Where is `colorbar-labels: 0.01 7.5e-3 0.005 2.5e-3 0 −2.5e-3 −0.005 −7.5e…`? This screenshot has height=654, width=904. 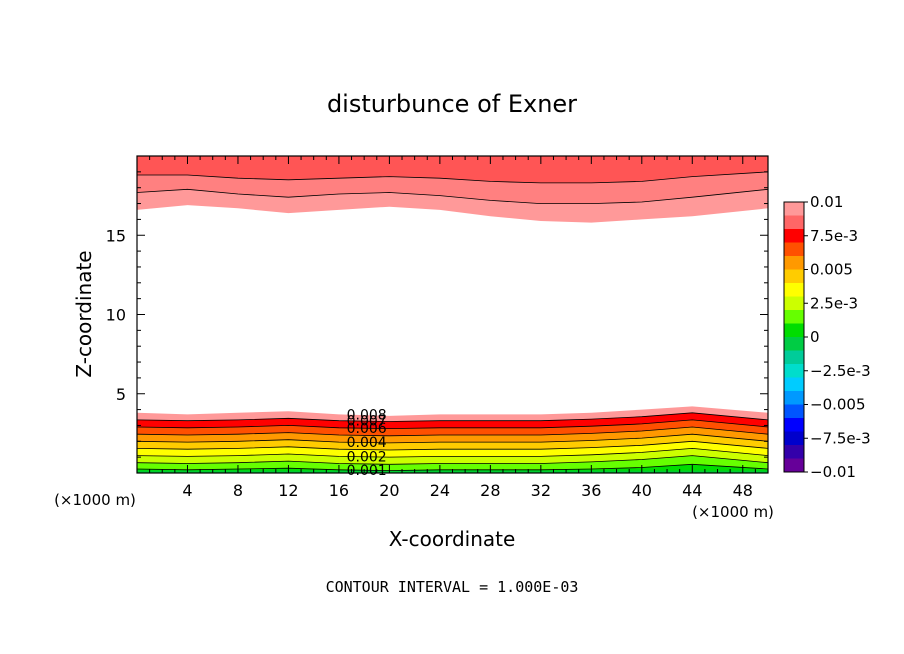 colorbar-labels: 0.01 7.5e-3 0.005 2.5e-3 0 −2.5e-3 −0.005 −7.5e… is located at coordinates (837, 337).